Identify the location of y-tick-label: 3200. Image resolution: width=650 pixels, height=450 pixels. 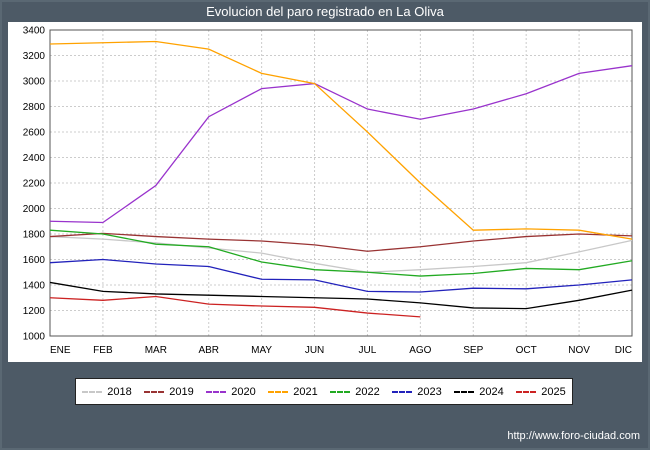
(34, 56).